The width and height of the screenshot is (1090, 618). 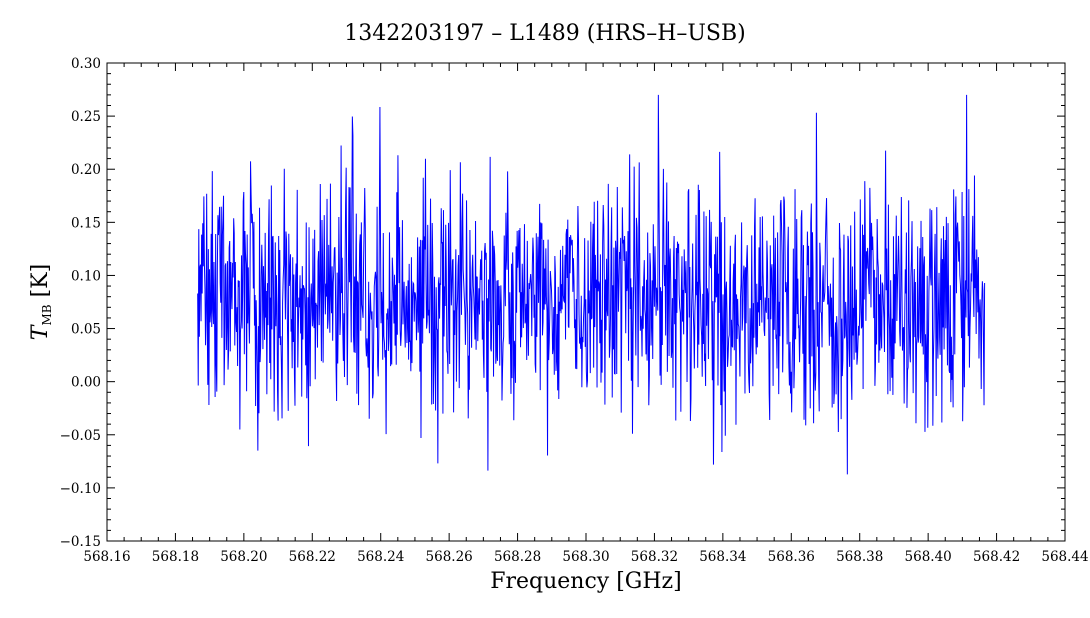 What do you see at coordinates (545, 33) in the screenshot?
I see `chart-title: 1342203197 – L1489 (HRS–H–USB)` at bounding box center [545, 33].